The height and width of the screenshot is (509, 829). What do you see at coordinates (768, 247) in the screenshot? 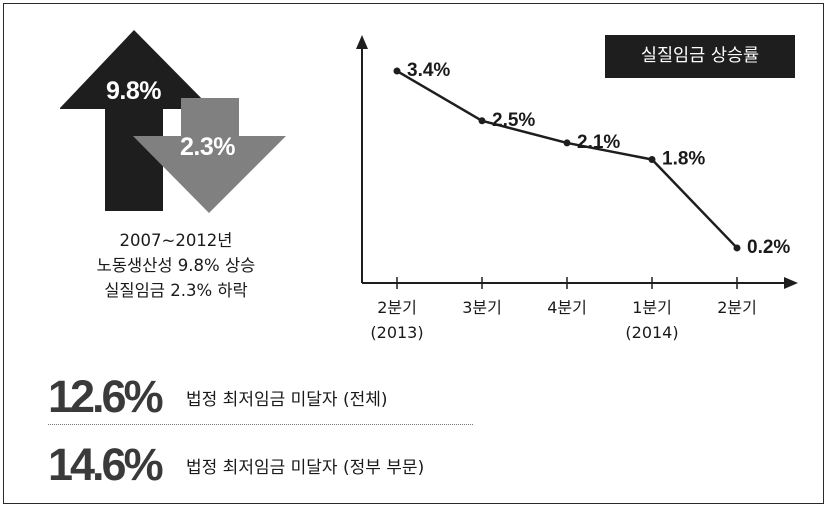
I see `data-label: 0.2%` at bounding box center [768, 247].